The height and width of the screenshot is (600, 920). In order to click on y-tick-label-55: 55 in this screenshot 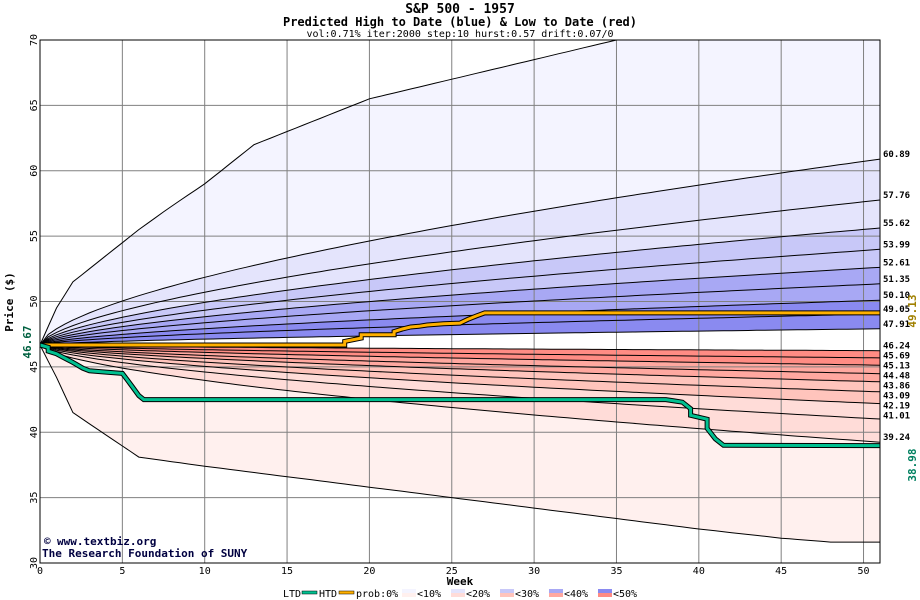, I will do `click(34, 236)`.